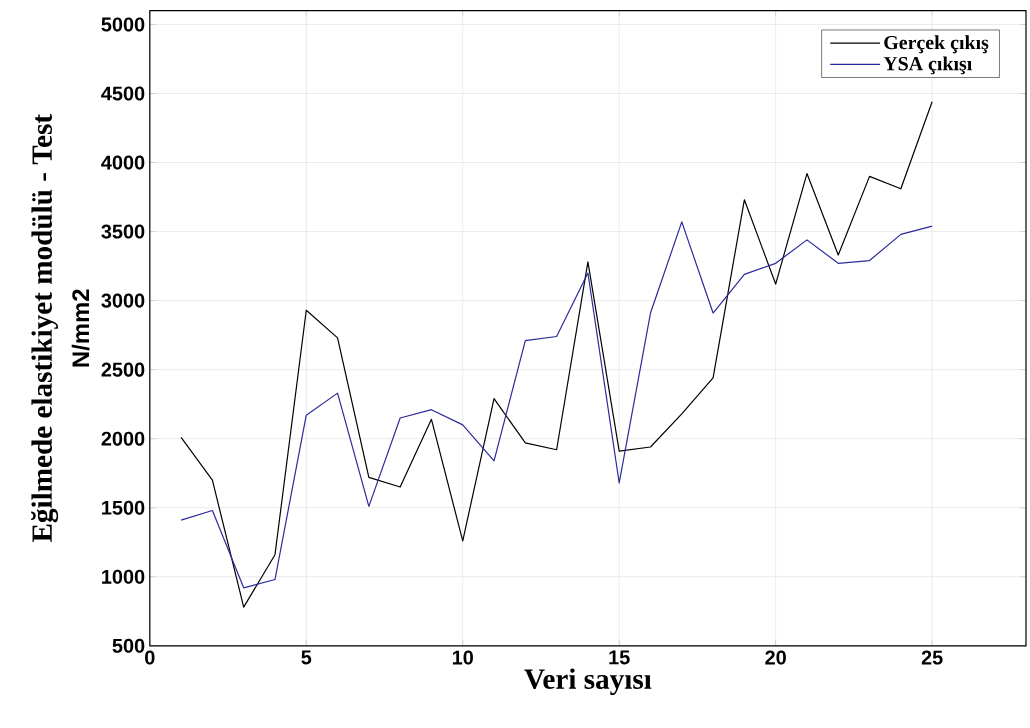 The width and height of the screenshot is (1030, 728). I want to click on y-tick-label: 1000, so click(123, 576).